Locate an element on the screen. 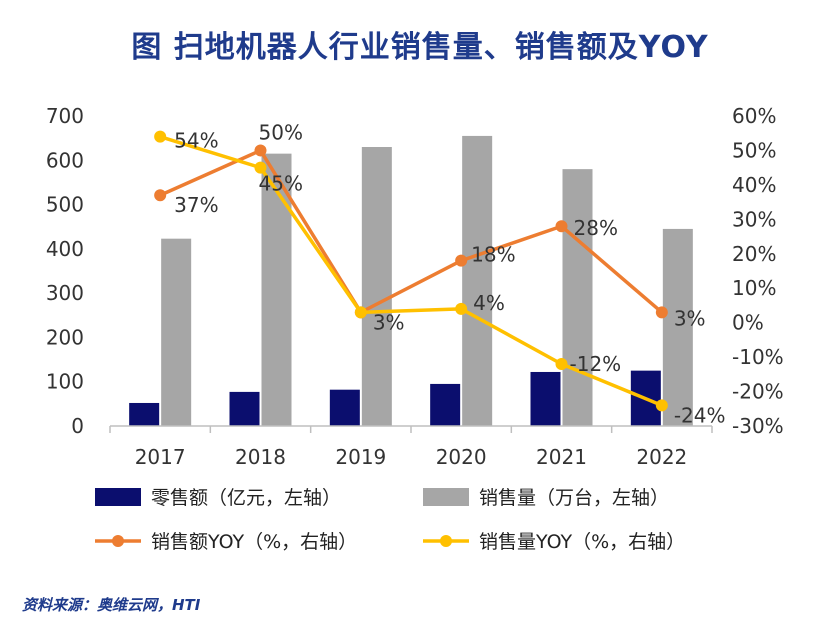 This screenshot has height=638, width=840. sales-volume-yoy-label: 45% is located at coordinates (281, 184).